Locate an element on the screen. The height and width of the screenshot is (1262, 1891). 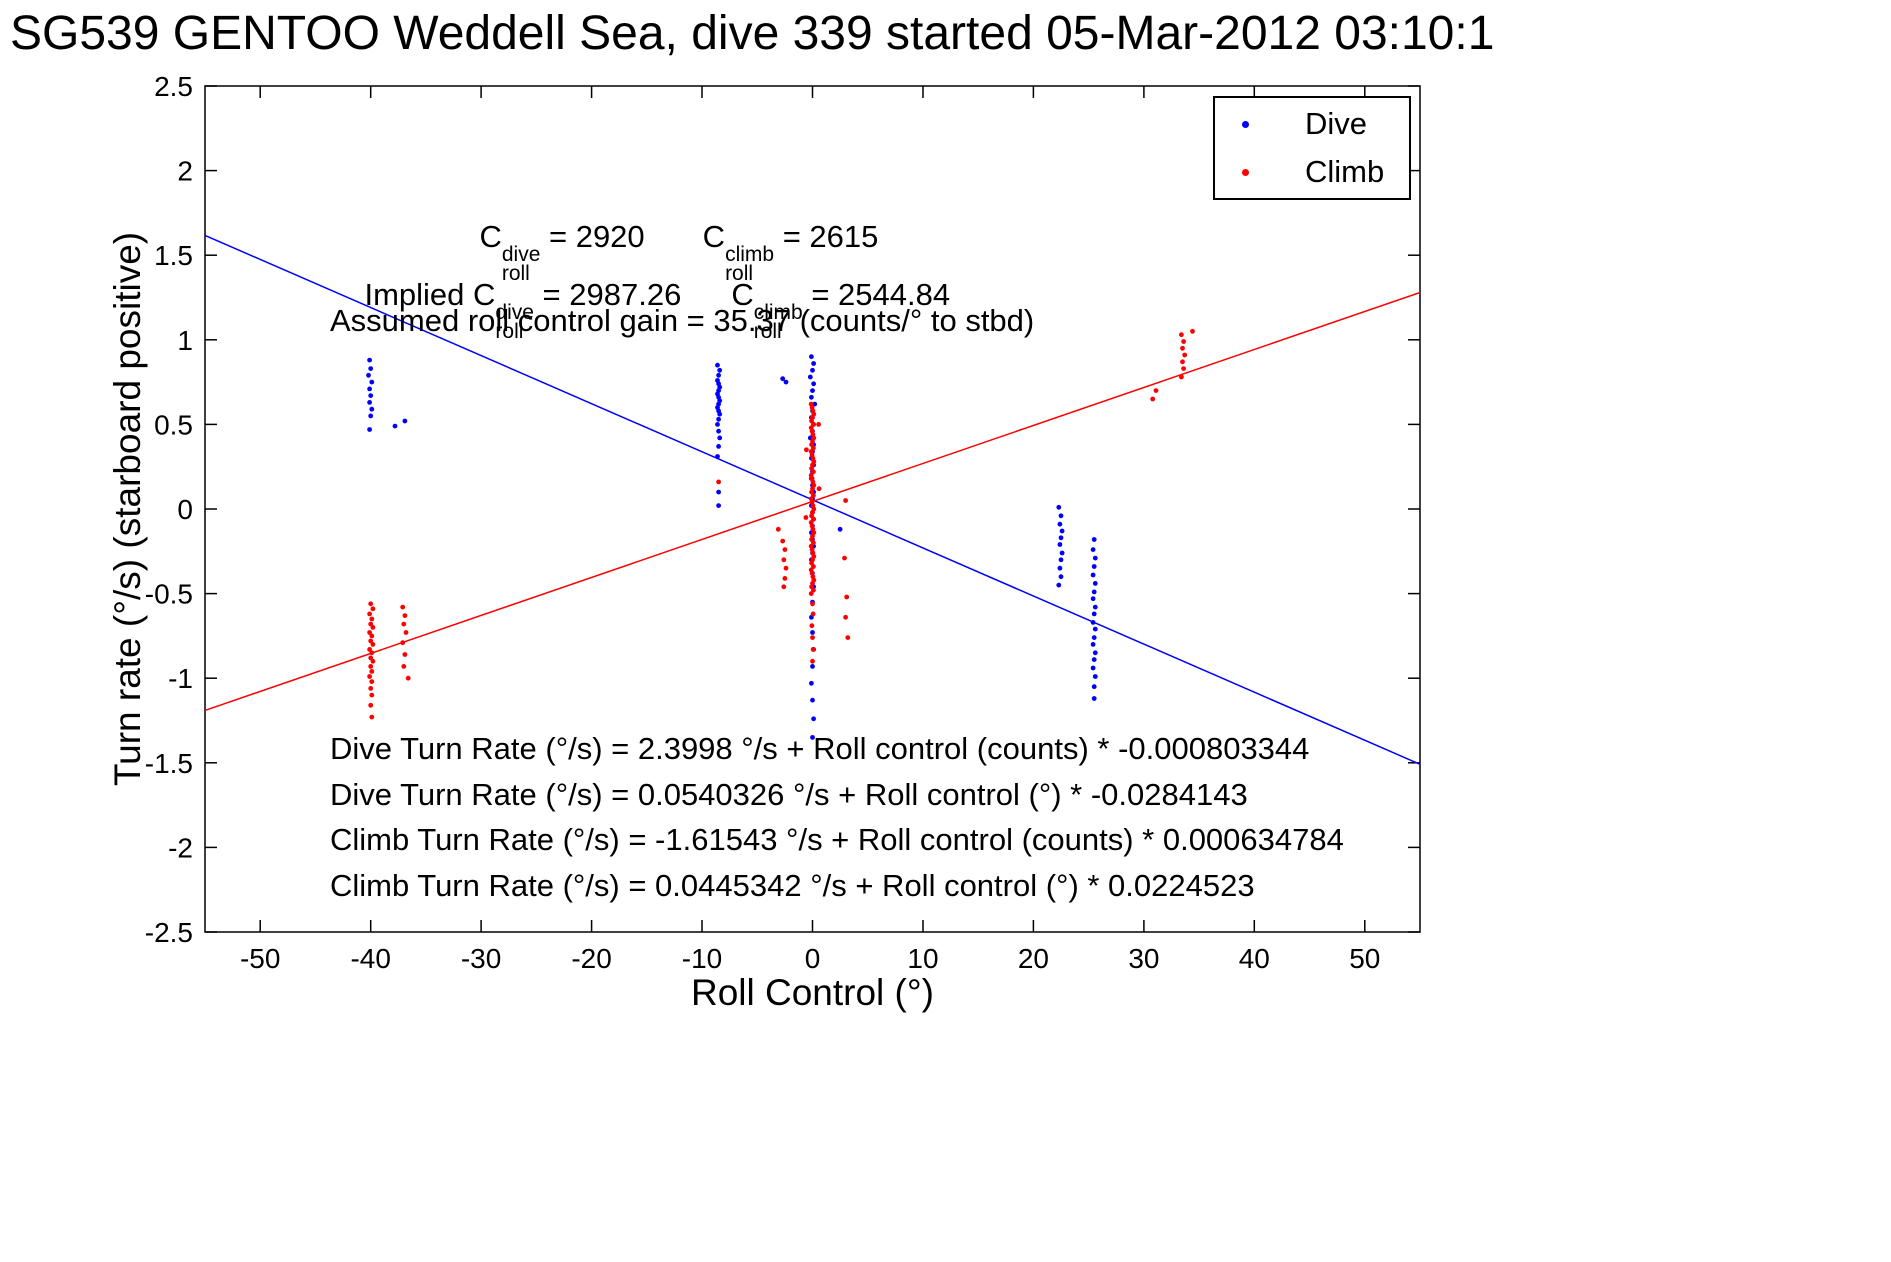
dive-points is located at coordinates (732, 547).